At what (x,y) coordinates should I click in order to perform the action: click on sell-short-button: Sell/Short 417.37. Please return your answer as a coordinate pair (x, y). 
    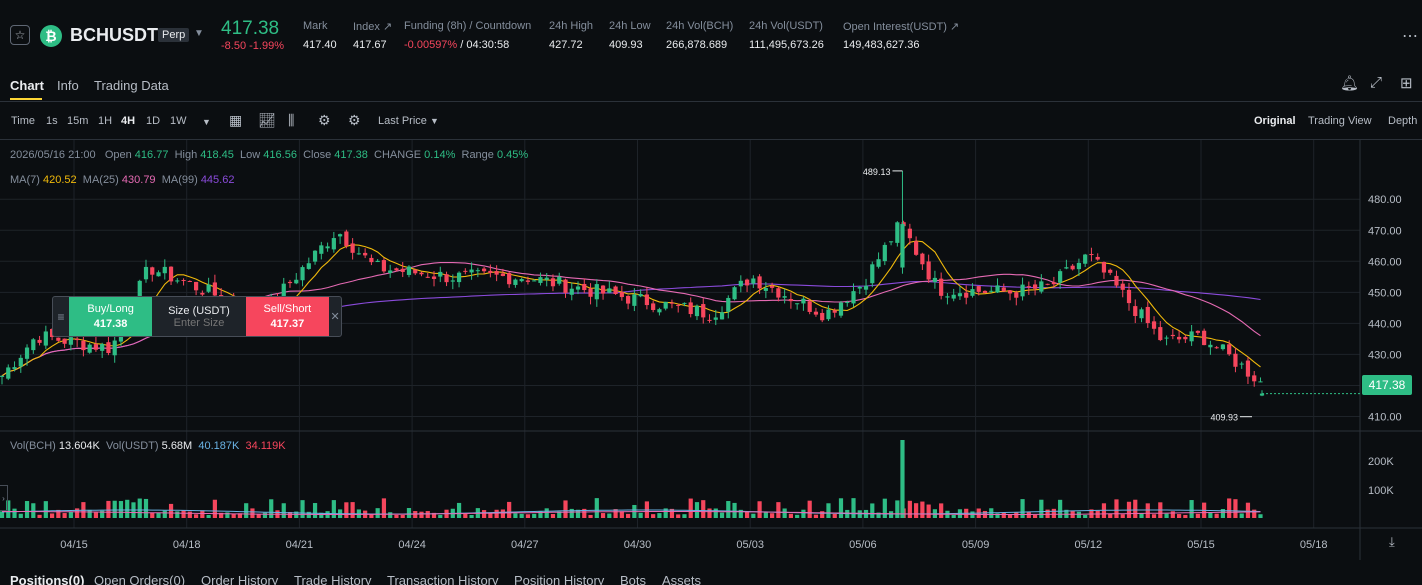
    Looking at the image, I should click on (287, 316).